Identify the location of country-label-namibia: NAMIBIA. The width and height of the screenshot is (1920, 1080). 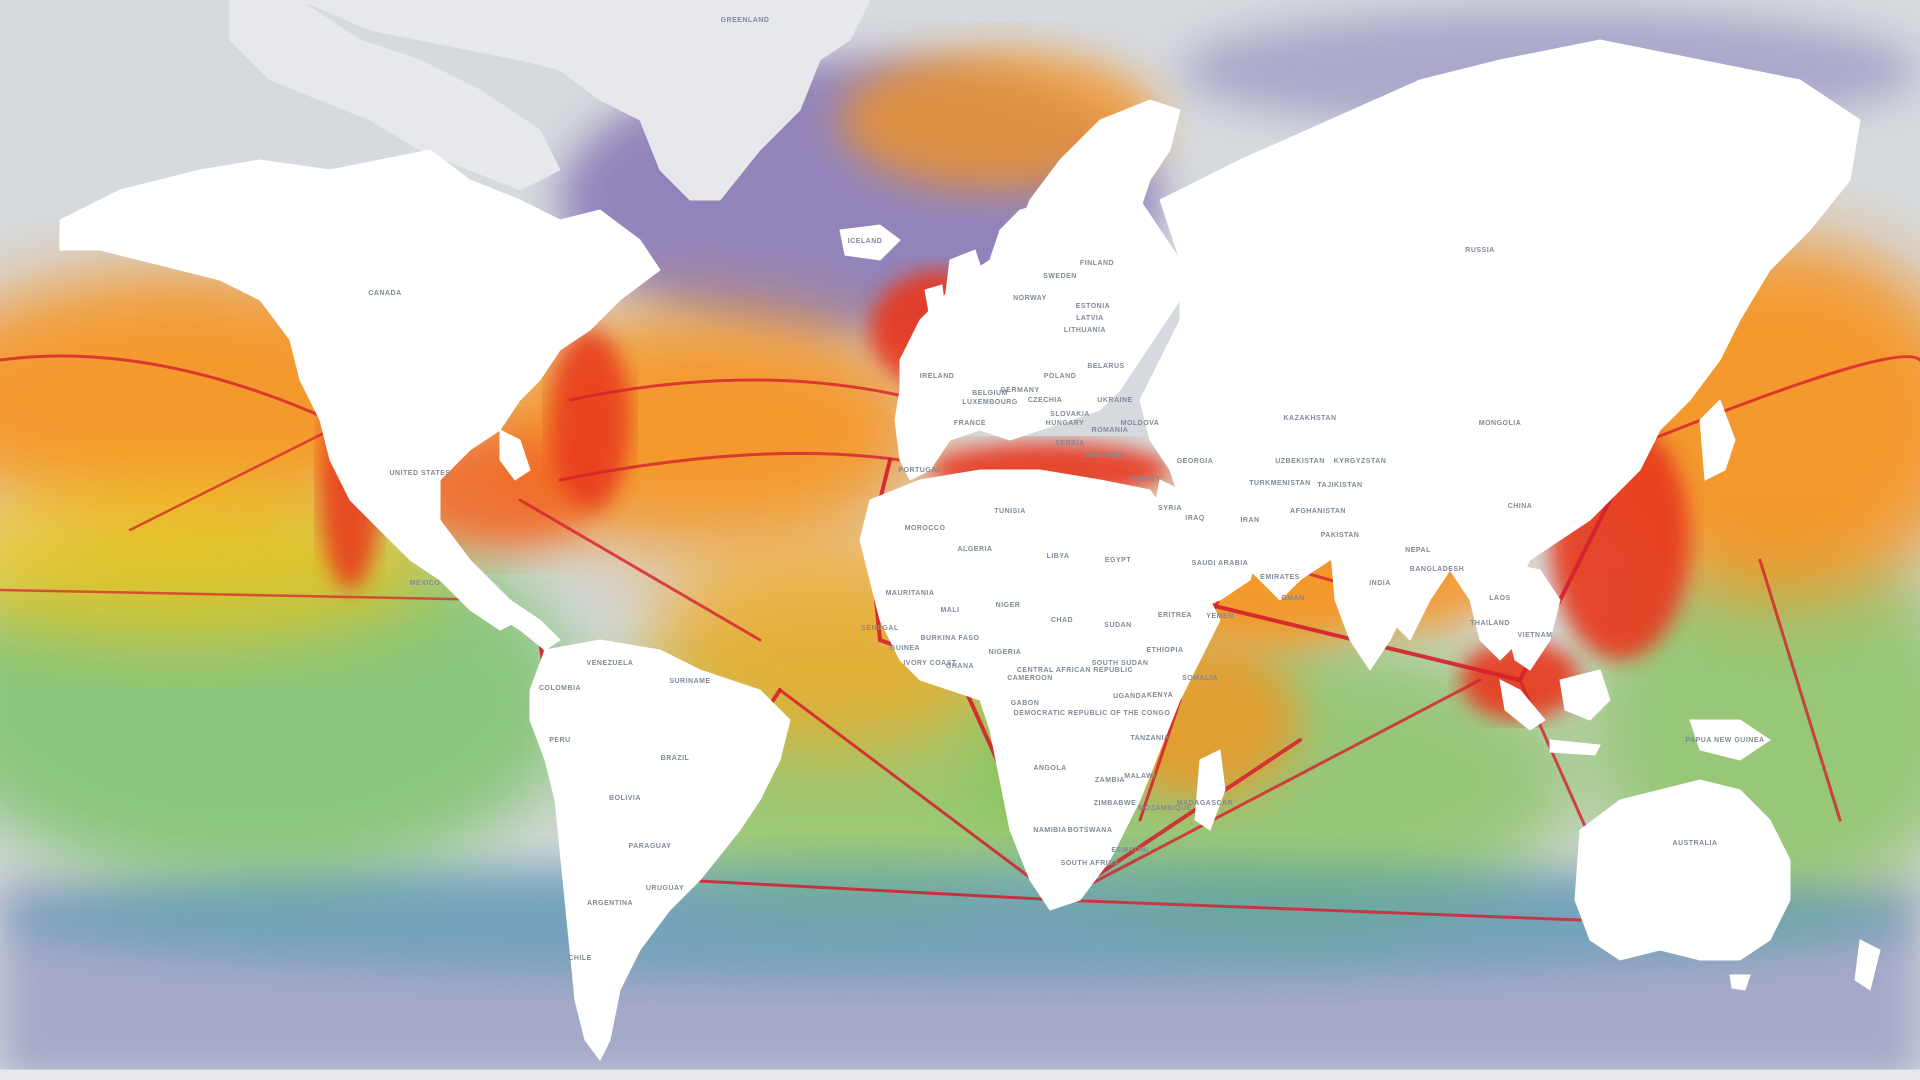
(1049, 830).